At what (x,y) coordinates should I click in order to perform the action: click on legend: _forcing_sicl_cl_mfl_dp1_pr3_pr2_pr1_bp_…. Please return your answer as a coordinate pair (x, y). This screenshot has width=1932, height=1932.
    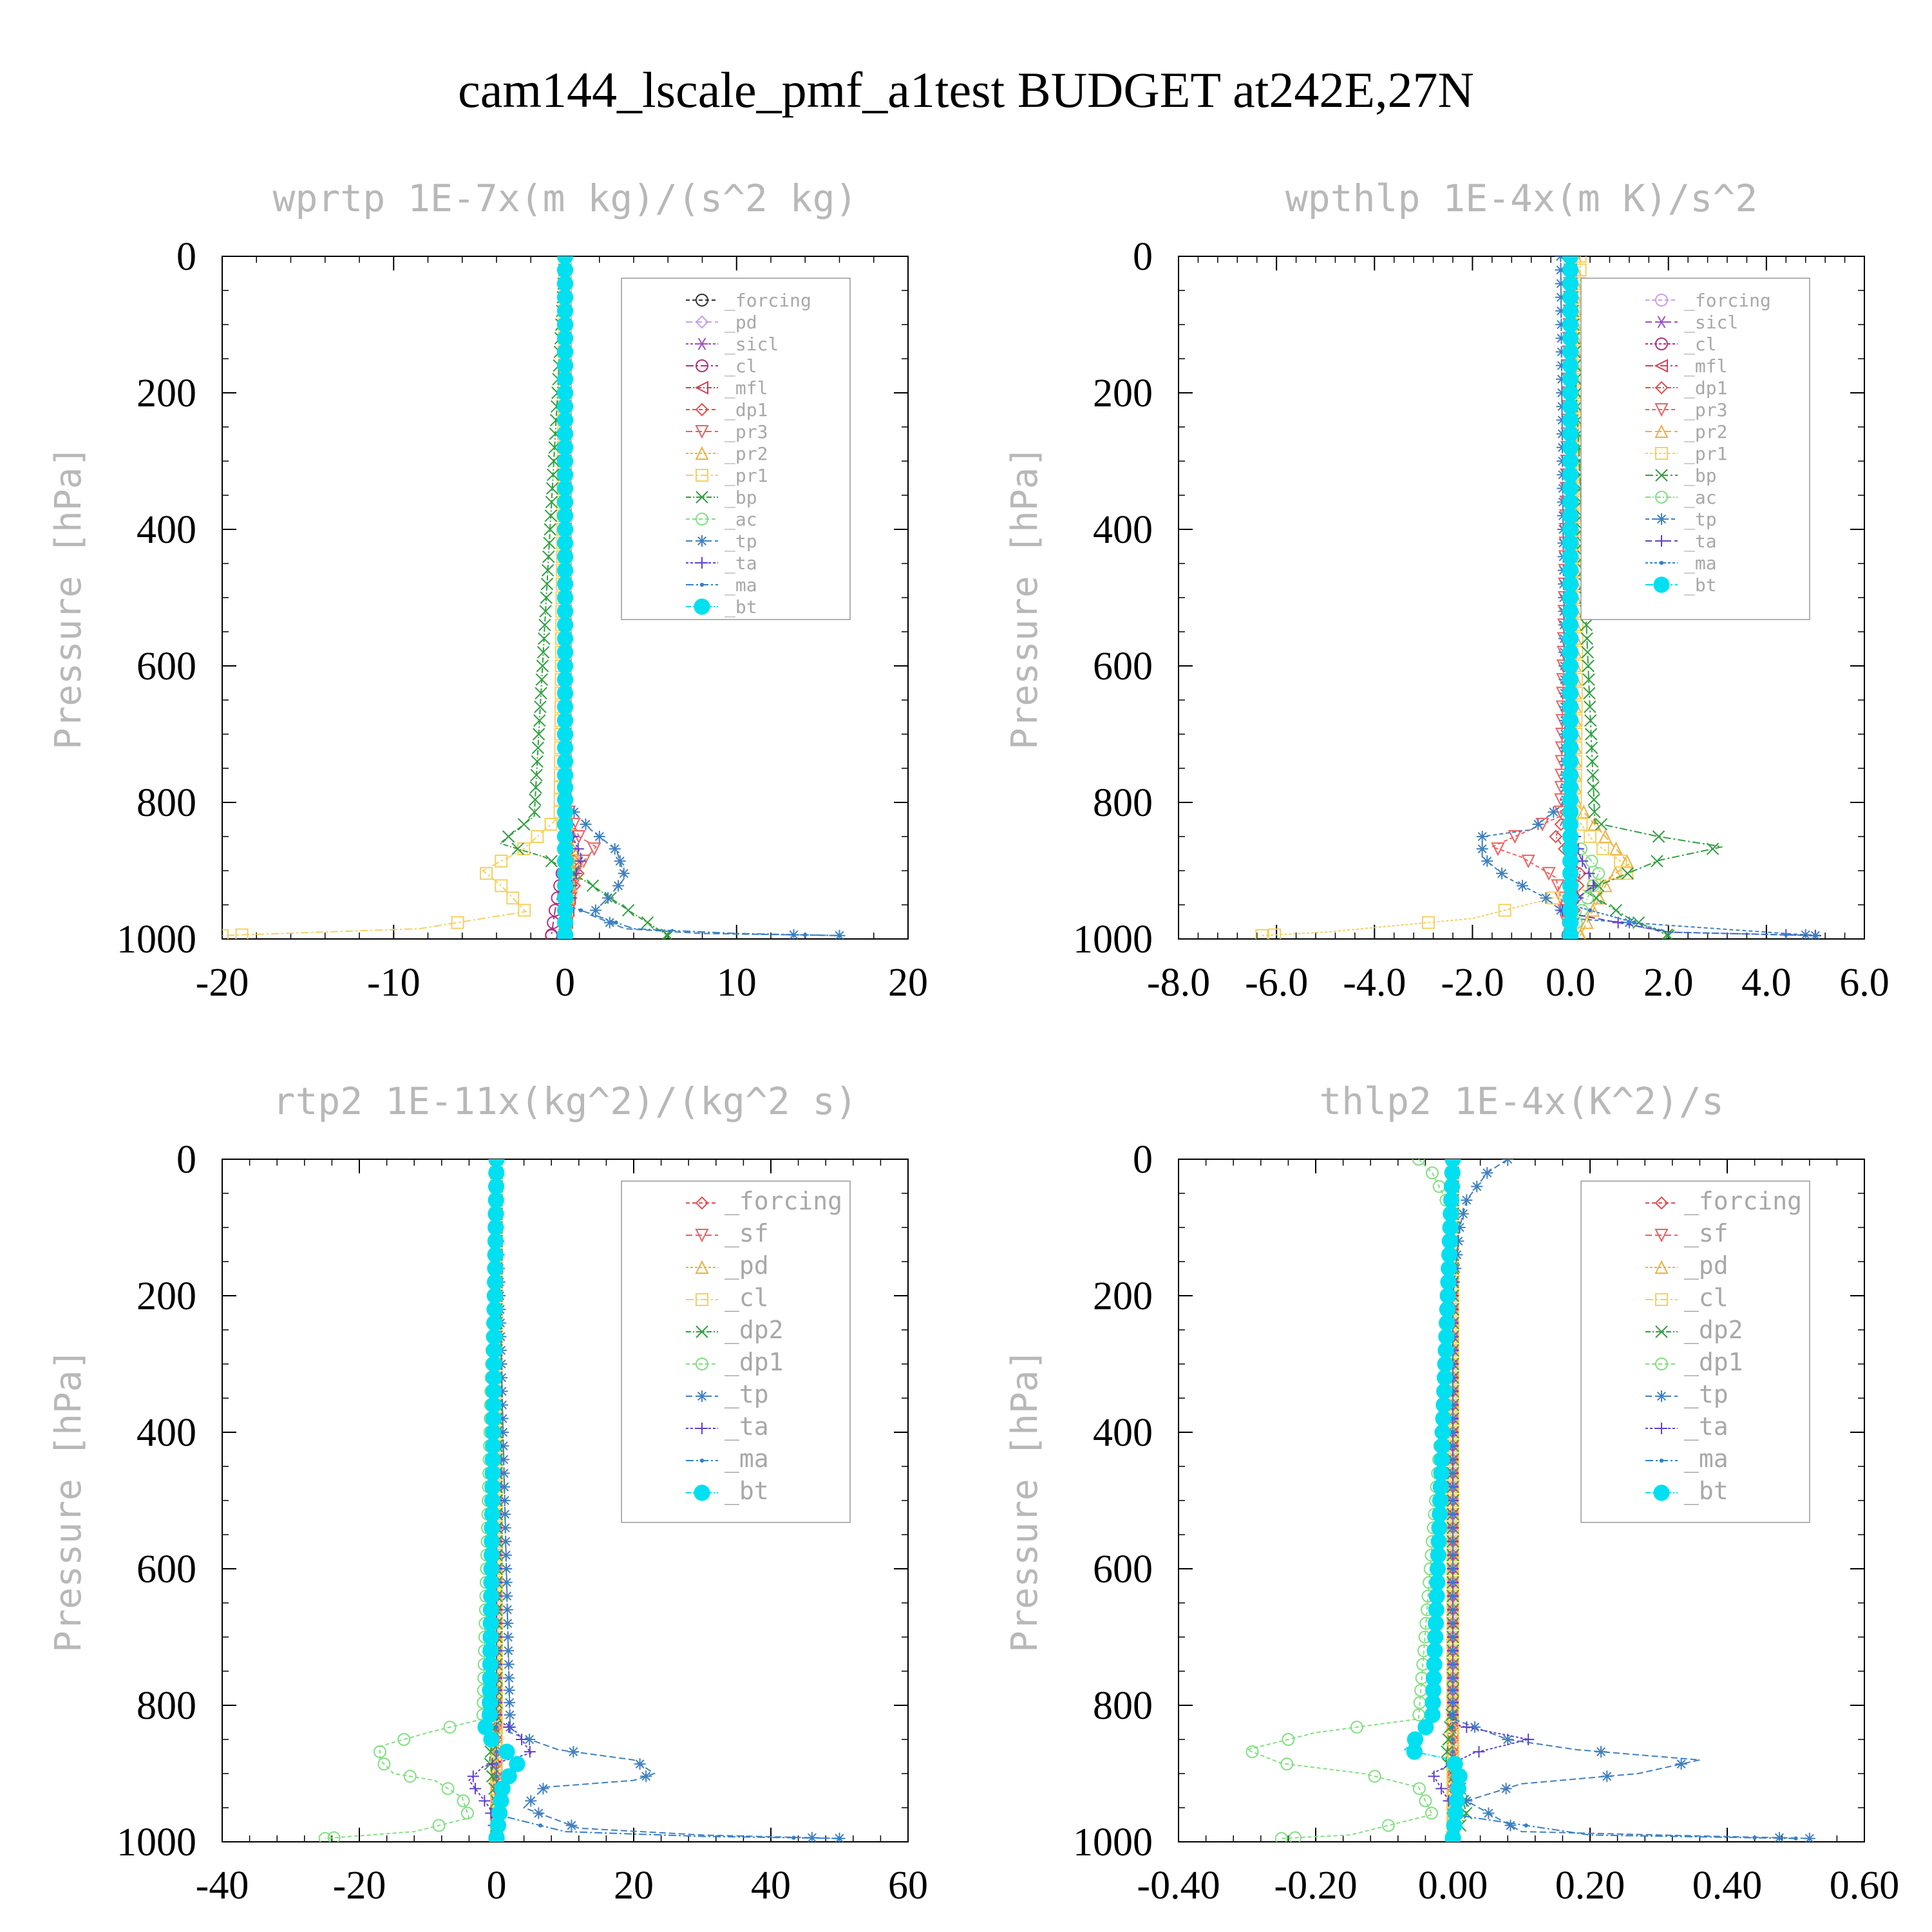
    Looking at the image, I should click on (1695, 449).